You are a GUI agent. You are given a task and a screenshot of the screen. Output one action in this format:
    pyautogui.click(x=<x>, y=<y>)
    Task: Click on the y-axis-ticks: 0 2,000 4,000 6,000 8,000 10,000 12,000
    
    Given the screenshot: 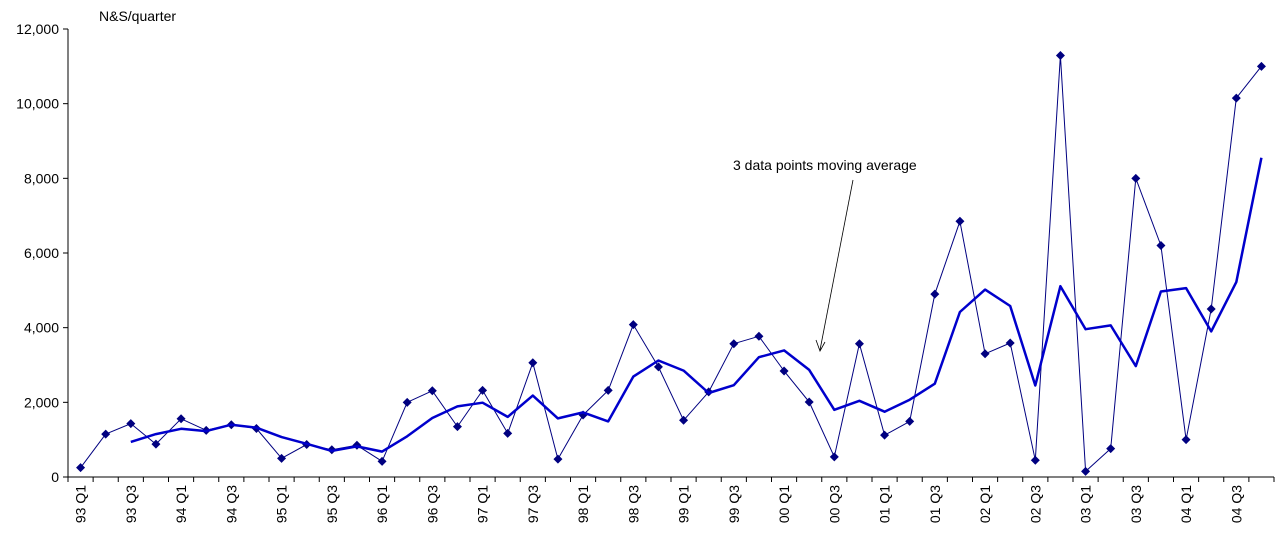 What is the action you would take?
    pyautogui.click(x=42, y=253)
    